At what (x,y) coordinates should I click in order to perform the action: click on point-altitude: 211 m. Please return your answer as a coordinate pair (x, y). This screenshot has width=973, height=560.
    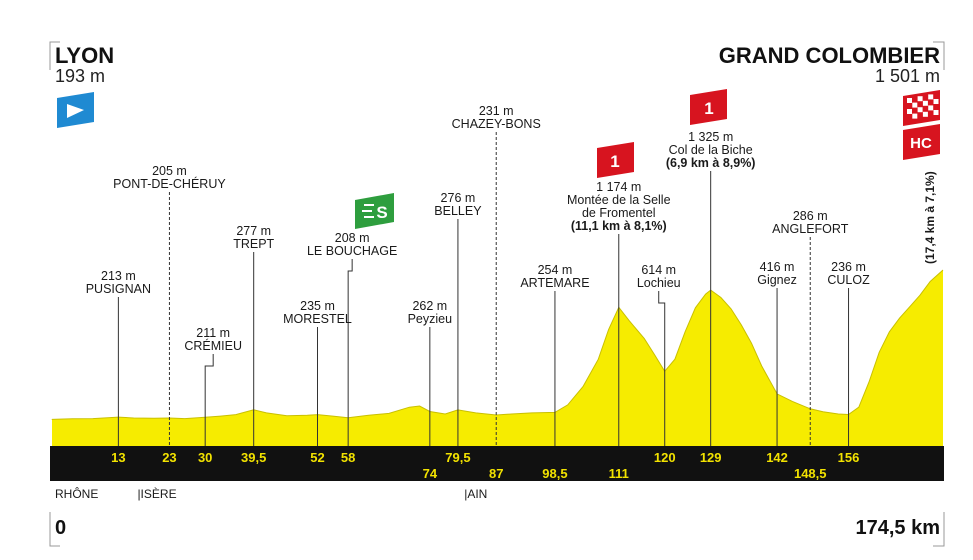
    Looking at the image, I should click on (213, 333).